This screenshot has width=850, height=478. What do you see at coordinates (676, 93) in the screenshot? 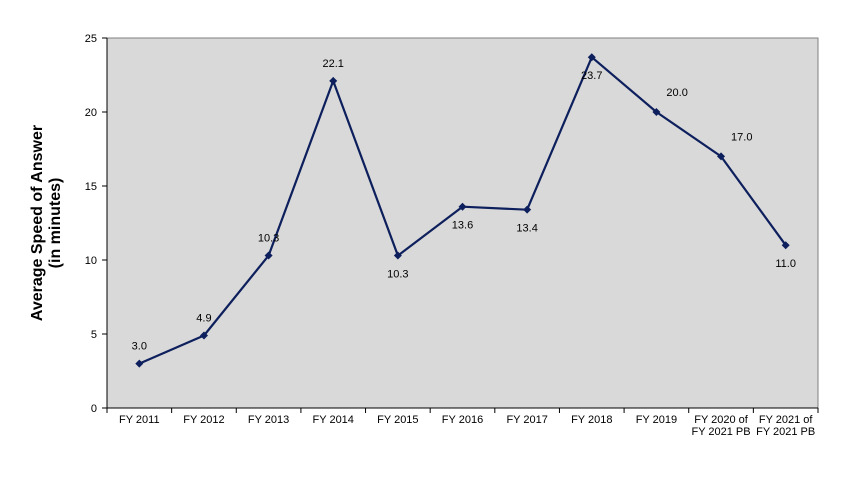
I see `data-label: 20.0` at bounding box center [676, 93].